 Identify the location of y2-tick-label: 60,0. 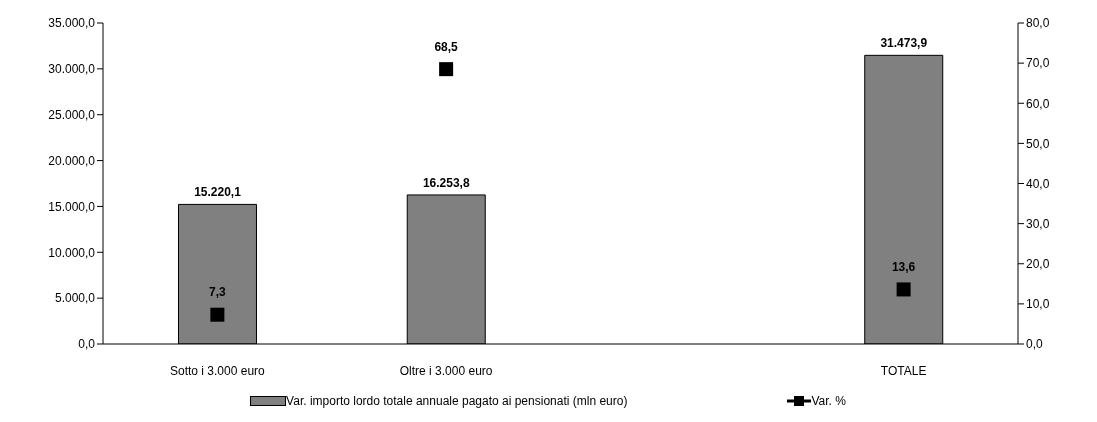
(1038, 103).